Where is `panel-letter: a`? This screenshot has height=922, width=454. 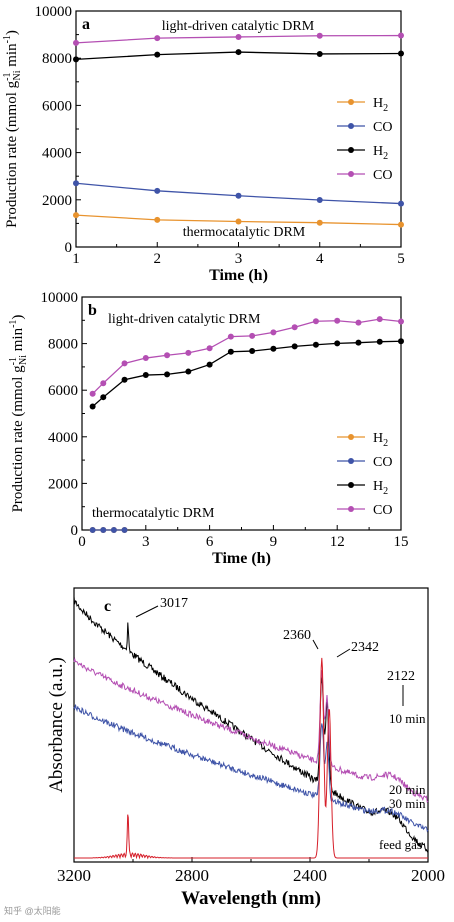
panel-letter: a is located at coordinates (86, 24).